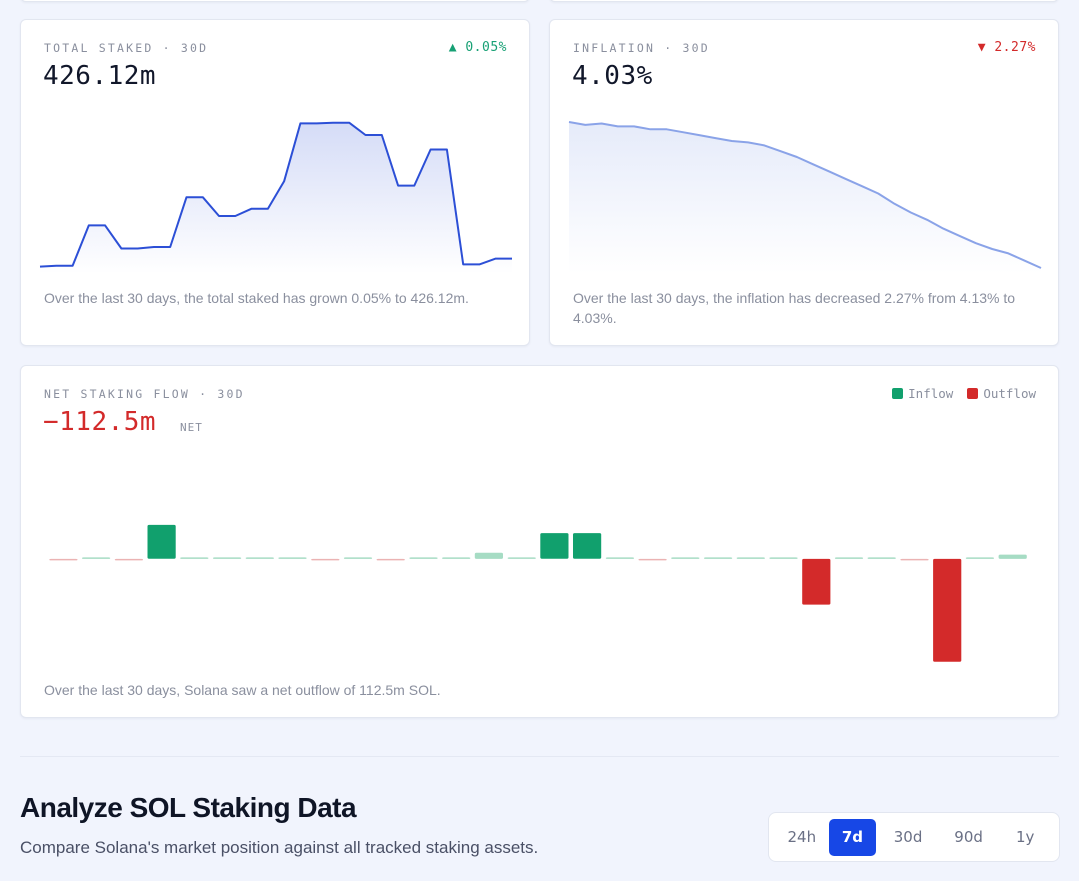  I want to click on legend-outflow: Outflow, so click(1001, 393).